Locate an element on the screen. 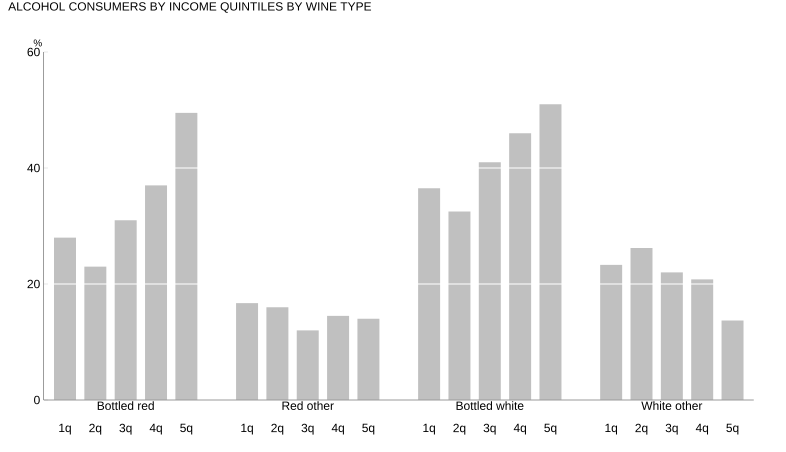 This screenshot has height=452, width=786. y-axis-title: % is located at coordinates (38, 43).